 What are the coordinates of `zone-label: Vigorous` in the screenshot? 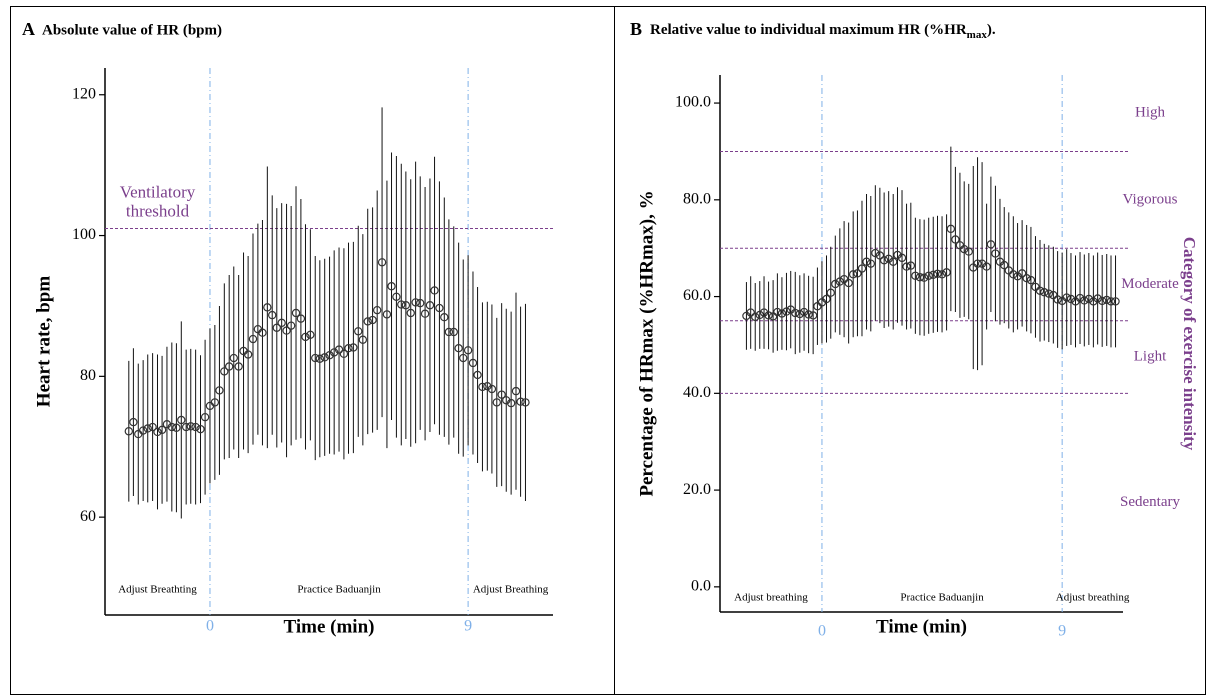 It's located at (1150, 199).